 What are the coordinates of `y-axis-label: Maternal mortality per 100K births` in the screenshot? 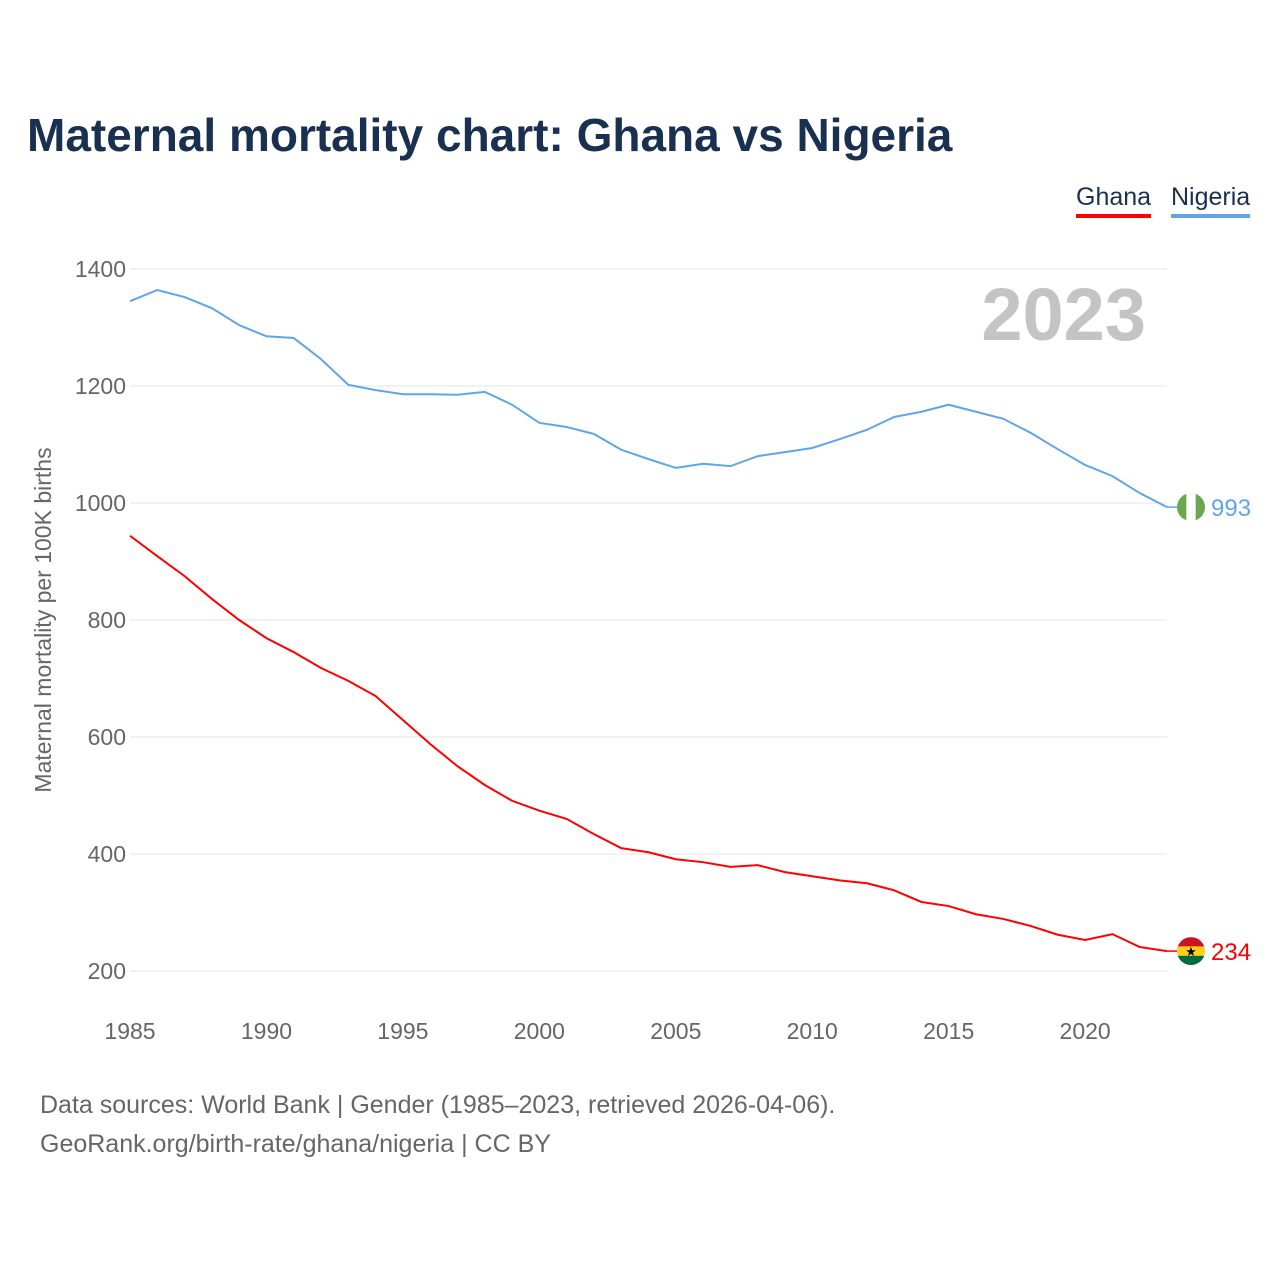 It's located at (43, 619).